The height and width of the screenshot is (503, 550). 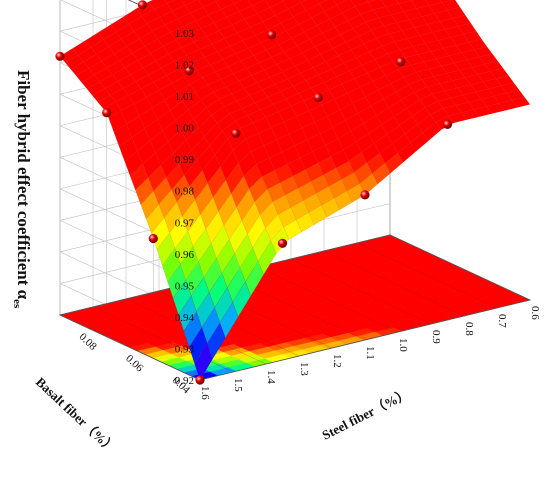 I want to click on y-tick-label: 0.06, so click(x=134, y=364).